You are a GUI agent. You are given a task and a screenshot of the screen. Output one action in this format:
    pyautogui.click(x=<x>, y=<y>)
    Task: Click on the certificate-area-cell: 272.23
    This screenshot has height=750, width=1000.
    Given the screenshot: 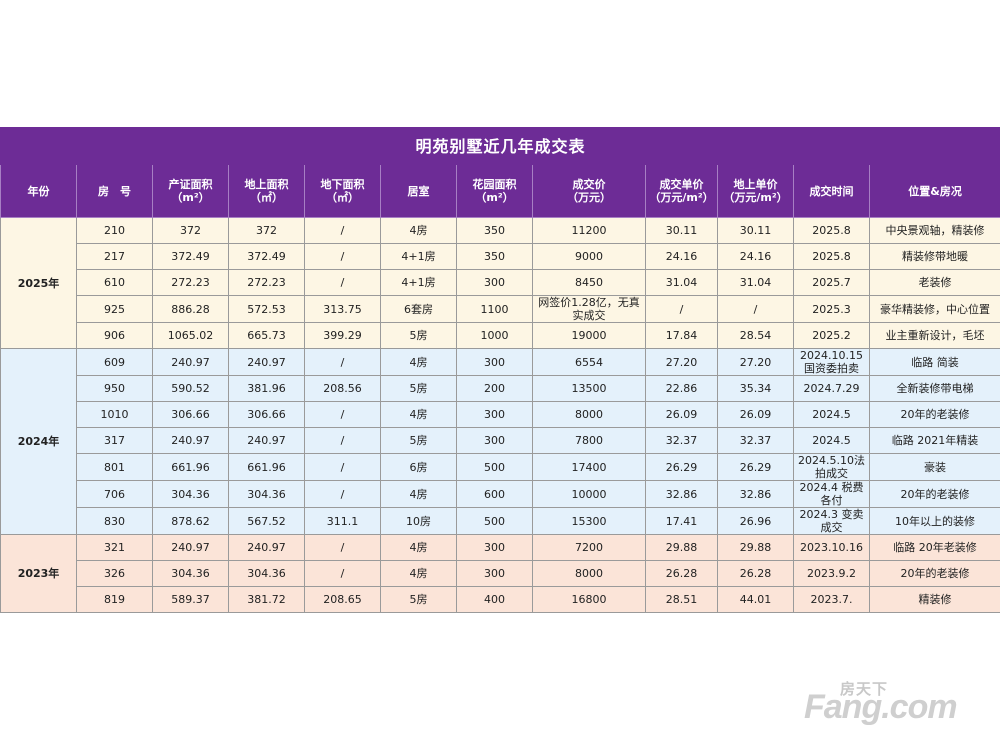 What is the action you would take?
    pyautogui.click(x=190, y=282)
    